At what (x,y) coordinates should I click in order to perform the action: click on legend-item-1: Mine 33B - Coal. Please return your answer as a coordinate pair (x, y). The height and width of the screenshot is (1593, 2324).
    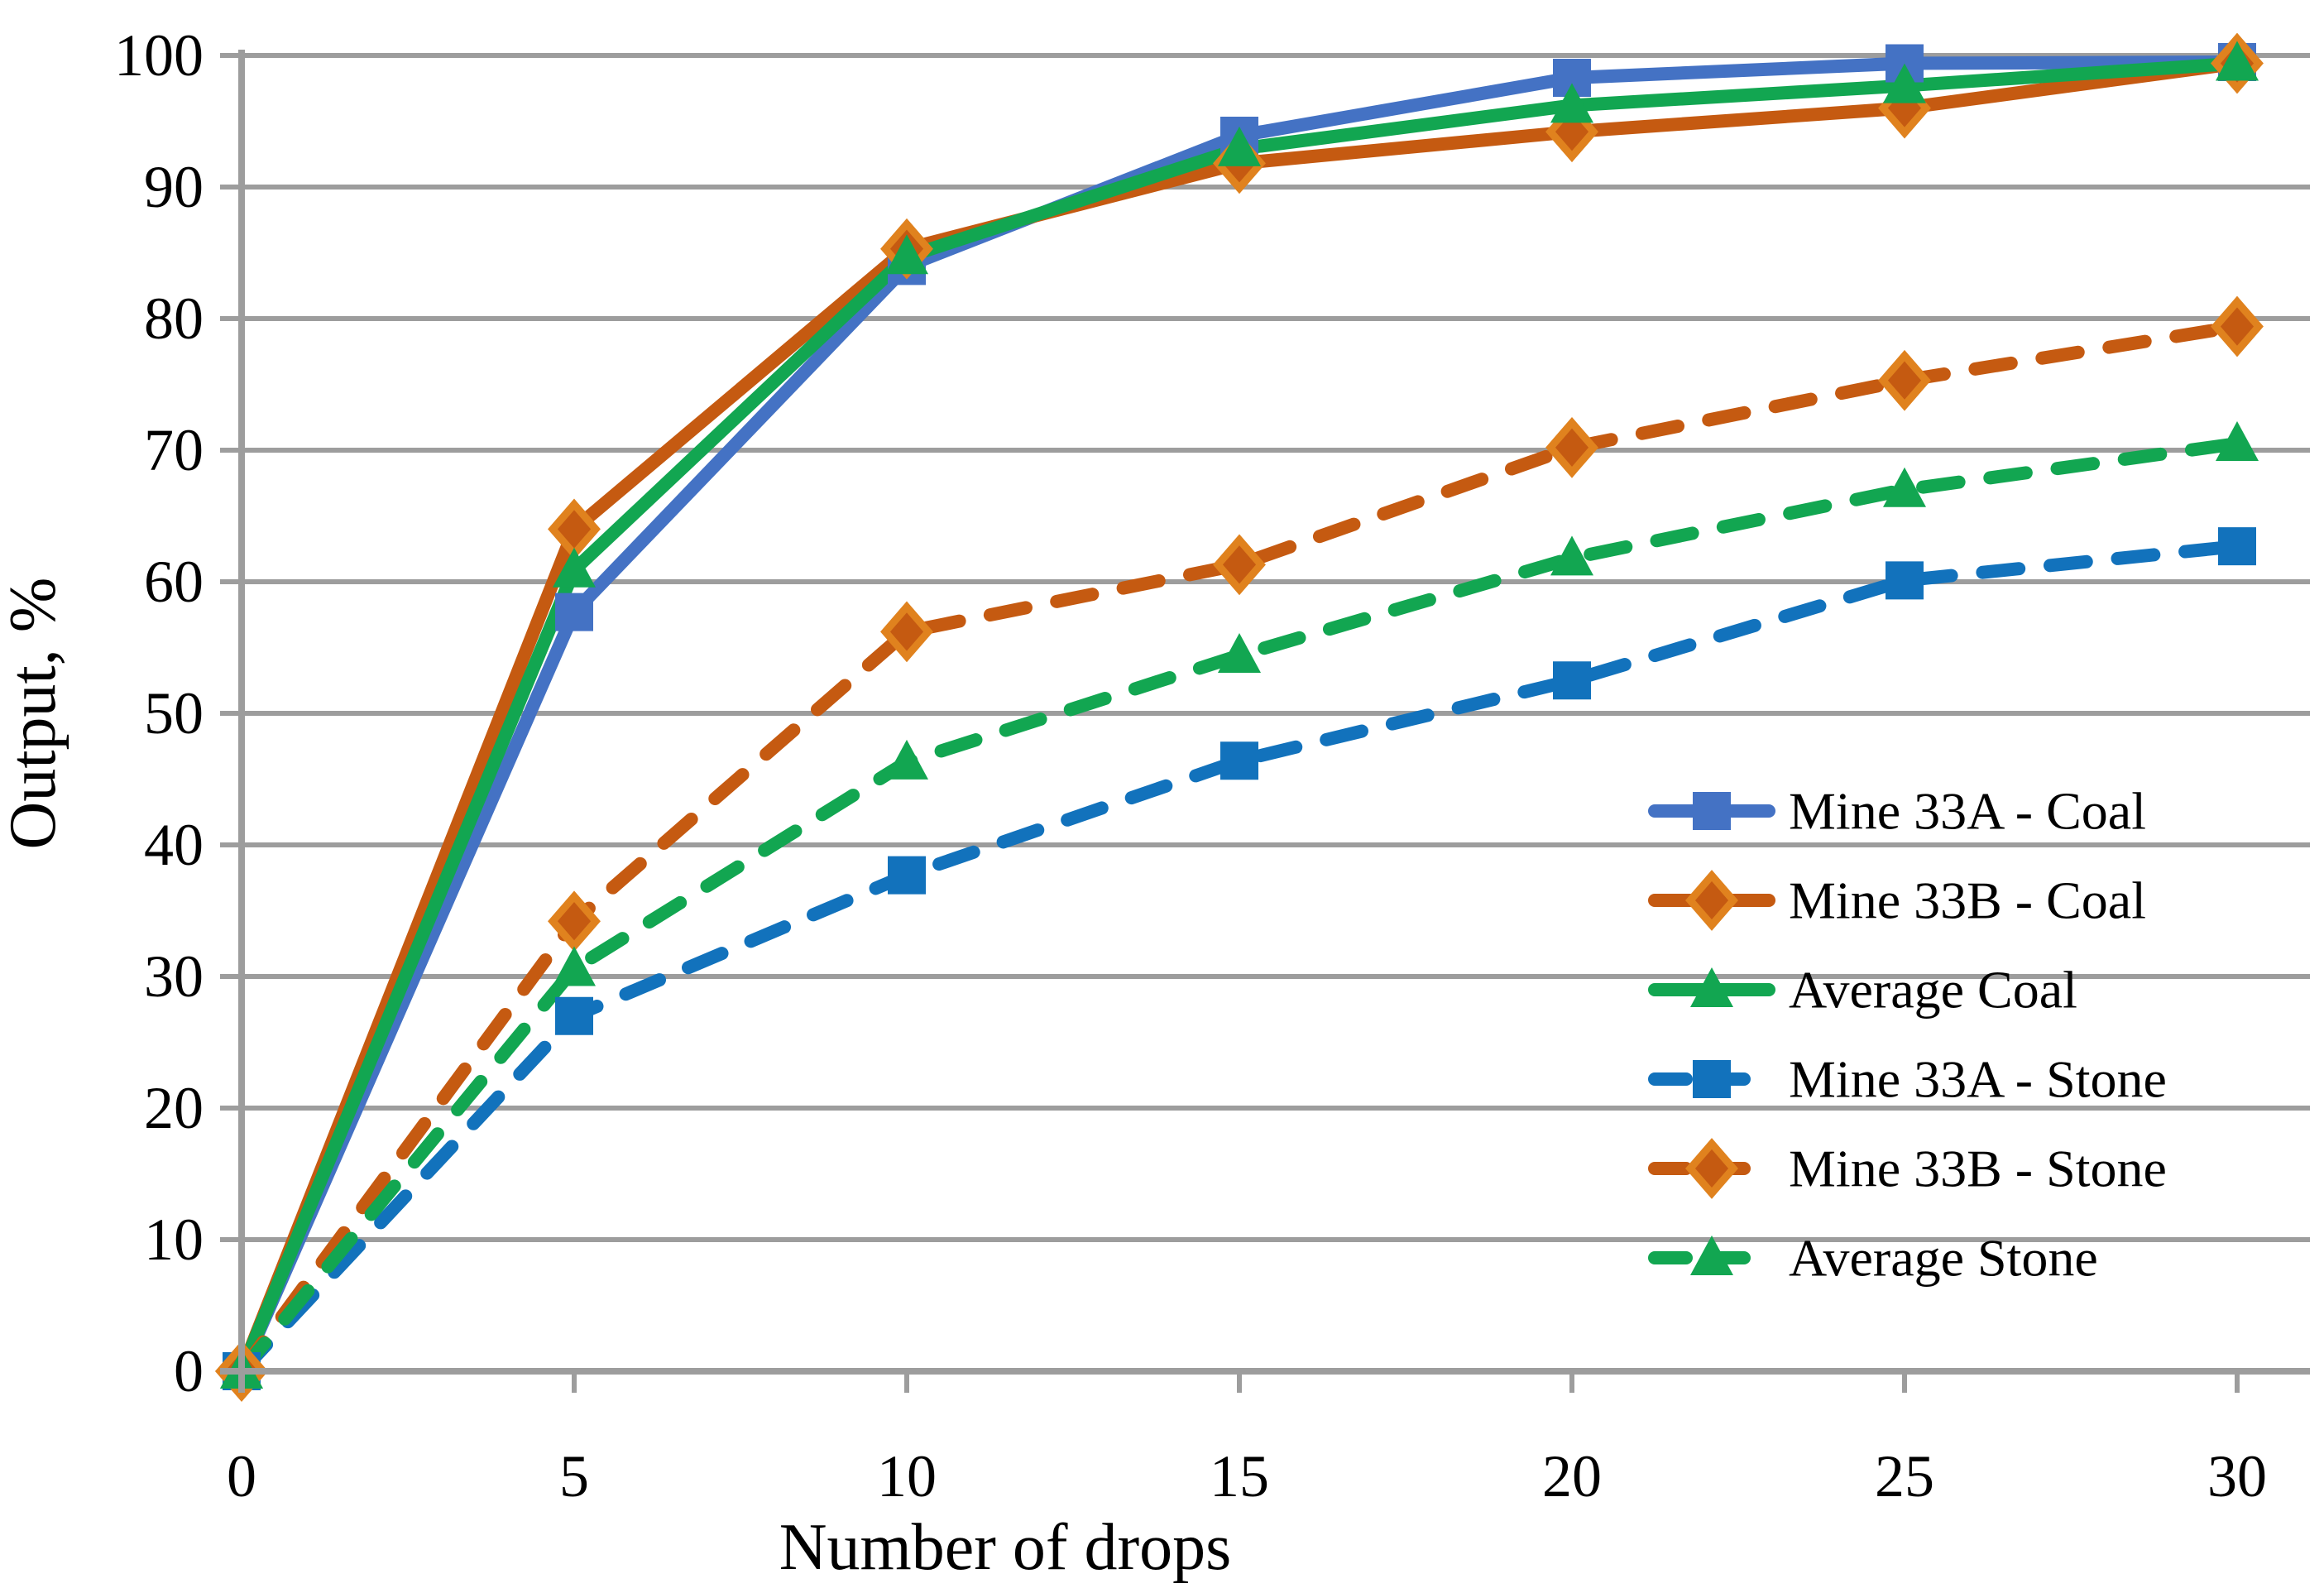
    Looking at the image, I should click on (1897, 900).